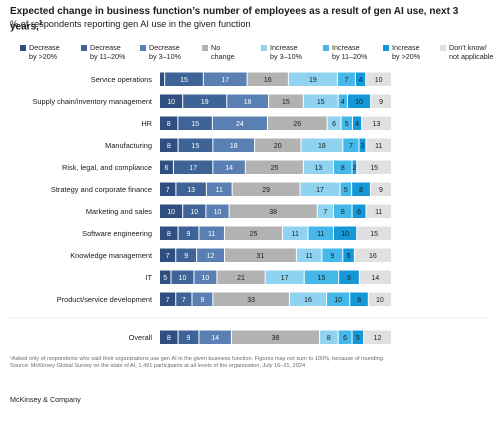  I want to click on value-label: 16, so click(268, 80).